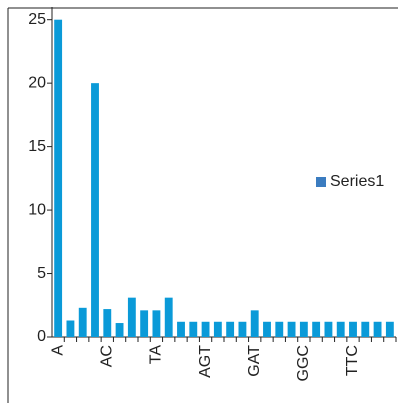  What do you see at coordinates (303, 363) in the screenshot?
I see `x-tick-label: GGC` at bounding box center [303, 363].